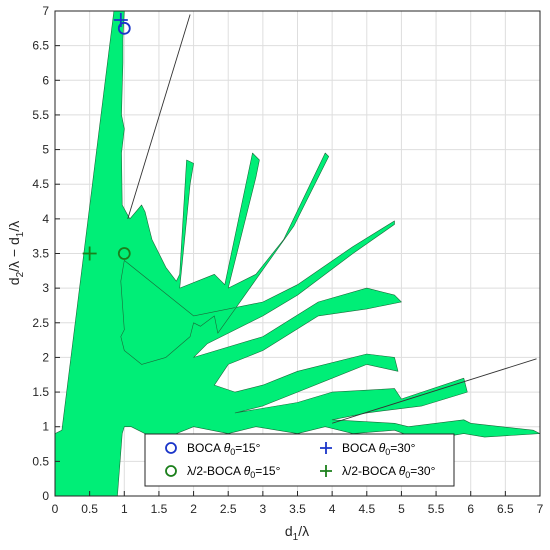 This screenshot has width=550, height=550. Describe the element at coordinates (228, 509) in the screenshot. I see `x-tick-label: 2.5` at that location.